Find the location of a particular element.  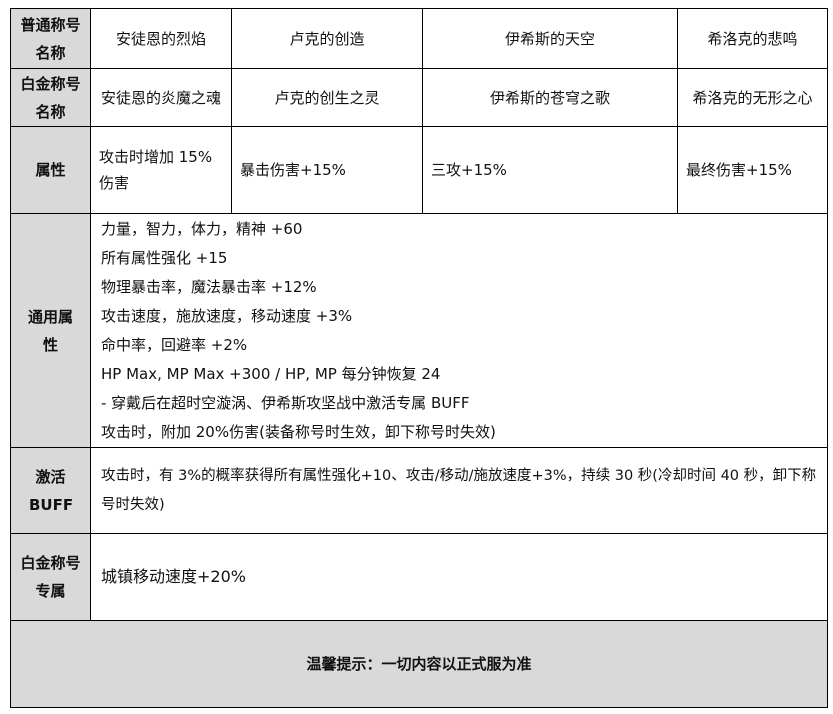

cell: 攻击时增加 15%伤害 is located at coordinates (161, 170).